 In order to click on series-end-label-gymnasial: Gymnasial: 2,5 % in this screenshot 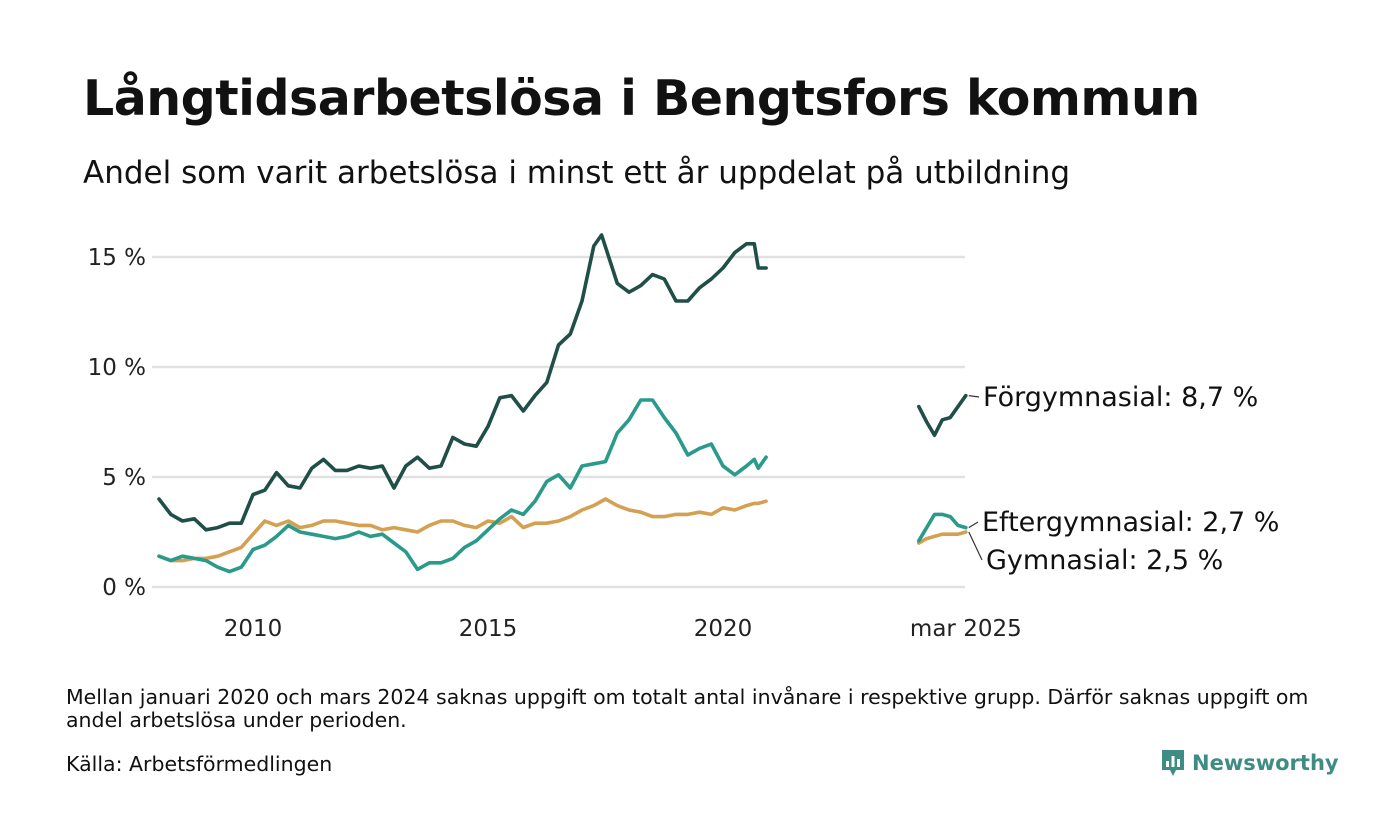, I will do `click(1104, 560)`.